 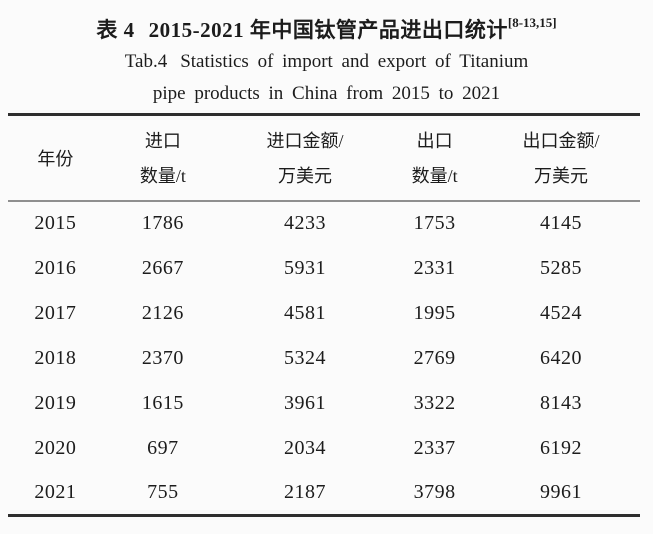 I want to click on col-header-export-qty-line2: 数量/t, so click(x=434, y=176).